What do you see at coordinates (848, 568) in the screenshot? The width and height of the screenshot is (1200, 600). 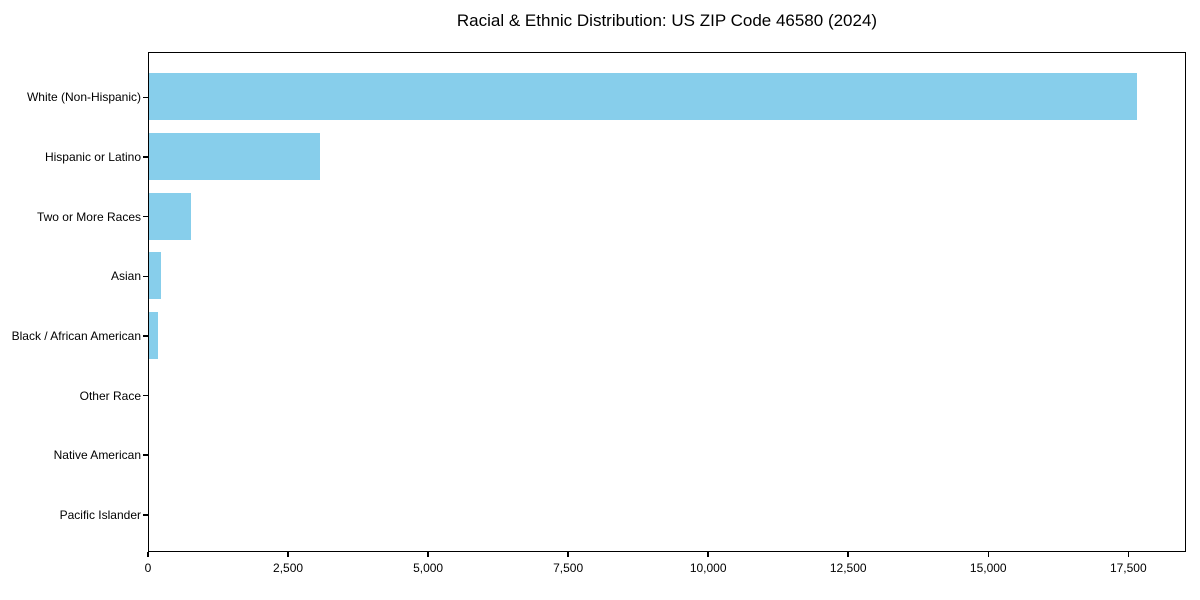 I see `x-tick-label: 12,500` at bounding box center [848, 568].